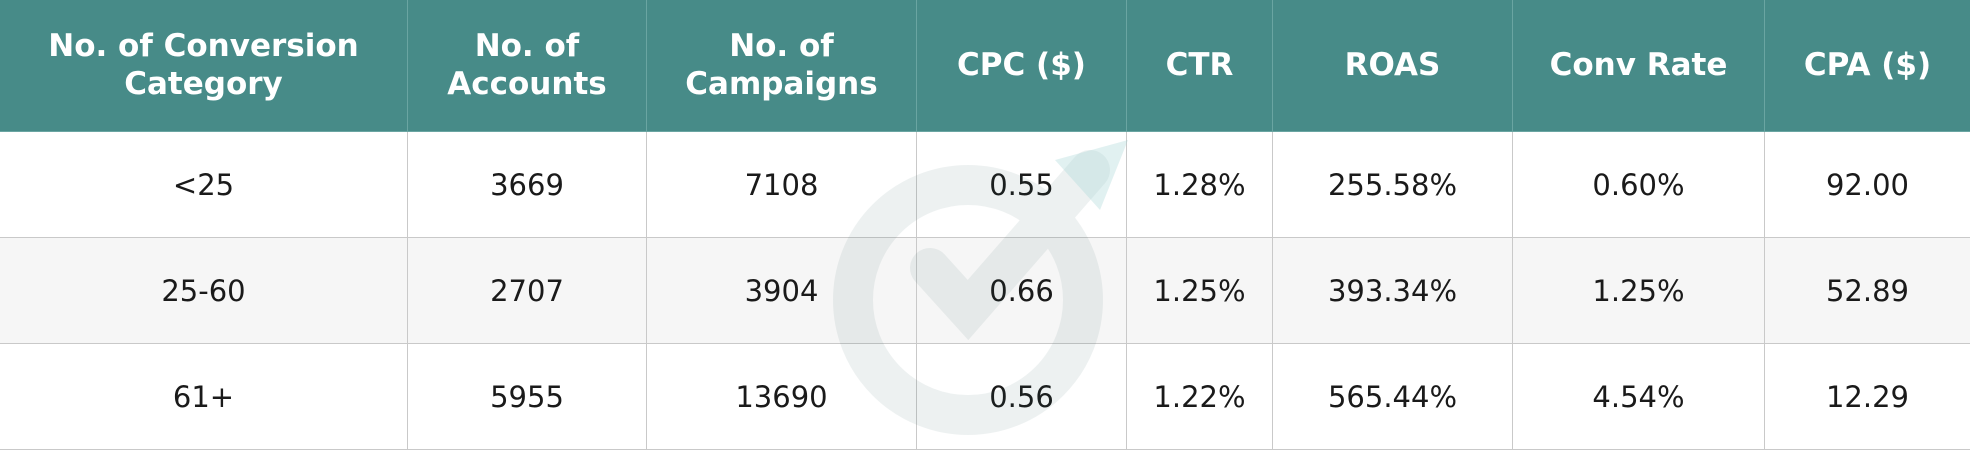 Image resolution: width=1970 pixels, height=450 pixels. Describe the element at coordinates (1393, 185) in the screenshot. I see `table-cell: 255.58%` at that location.